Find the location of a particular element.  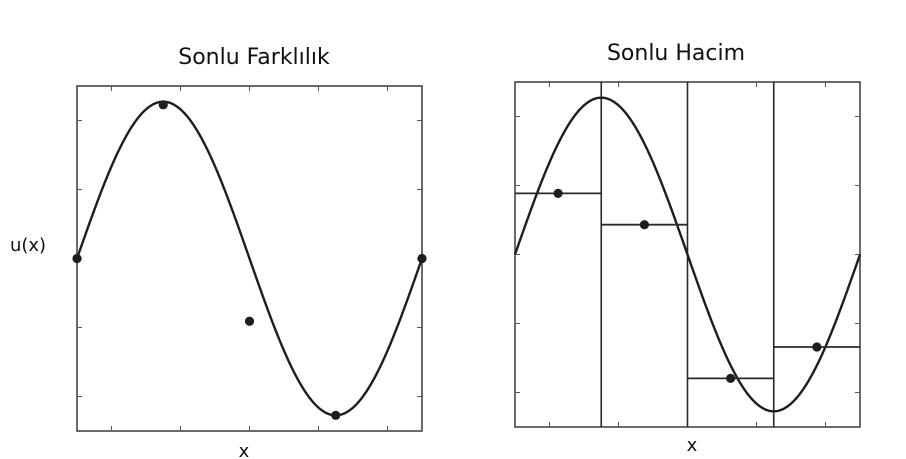

x-axis-label-left: x is located at coordinates (244, 450).